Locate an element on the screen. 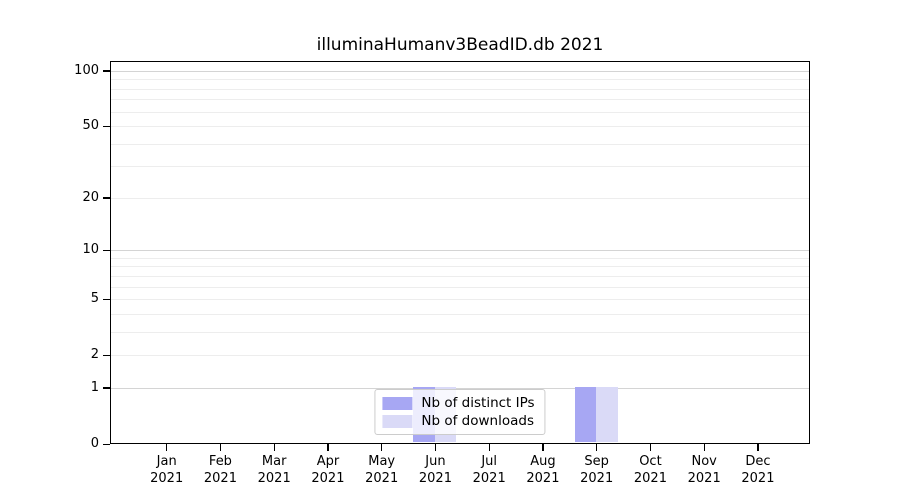 Image resolution: width=900 pixels, height=500 pixels. y-axis-tick-label: 0 is located at coordinates (94, 443).